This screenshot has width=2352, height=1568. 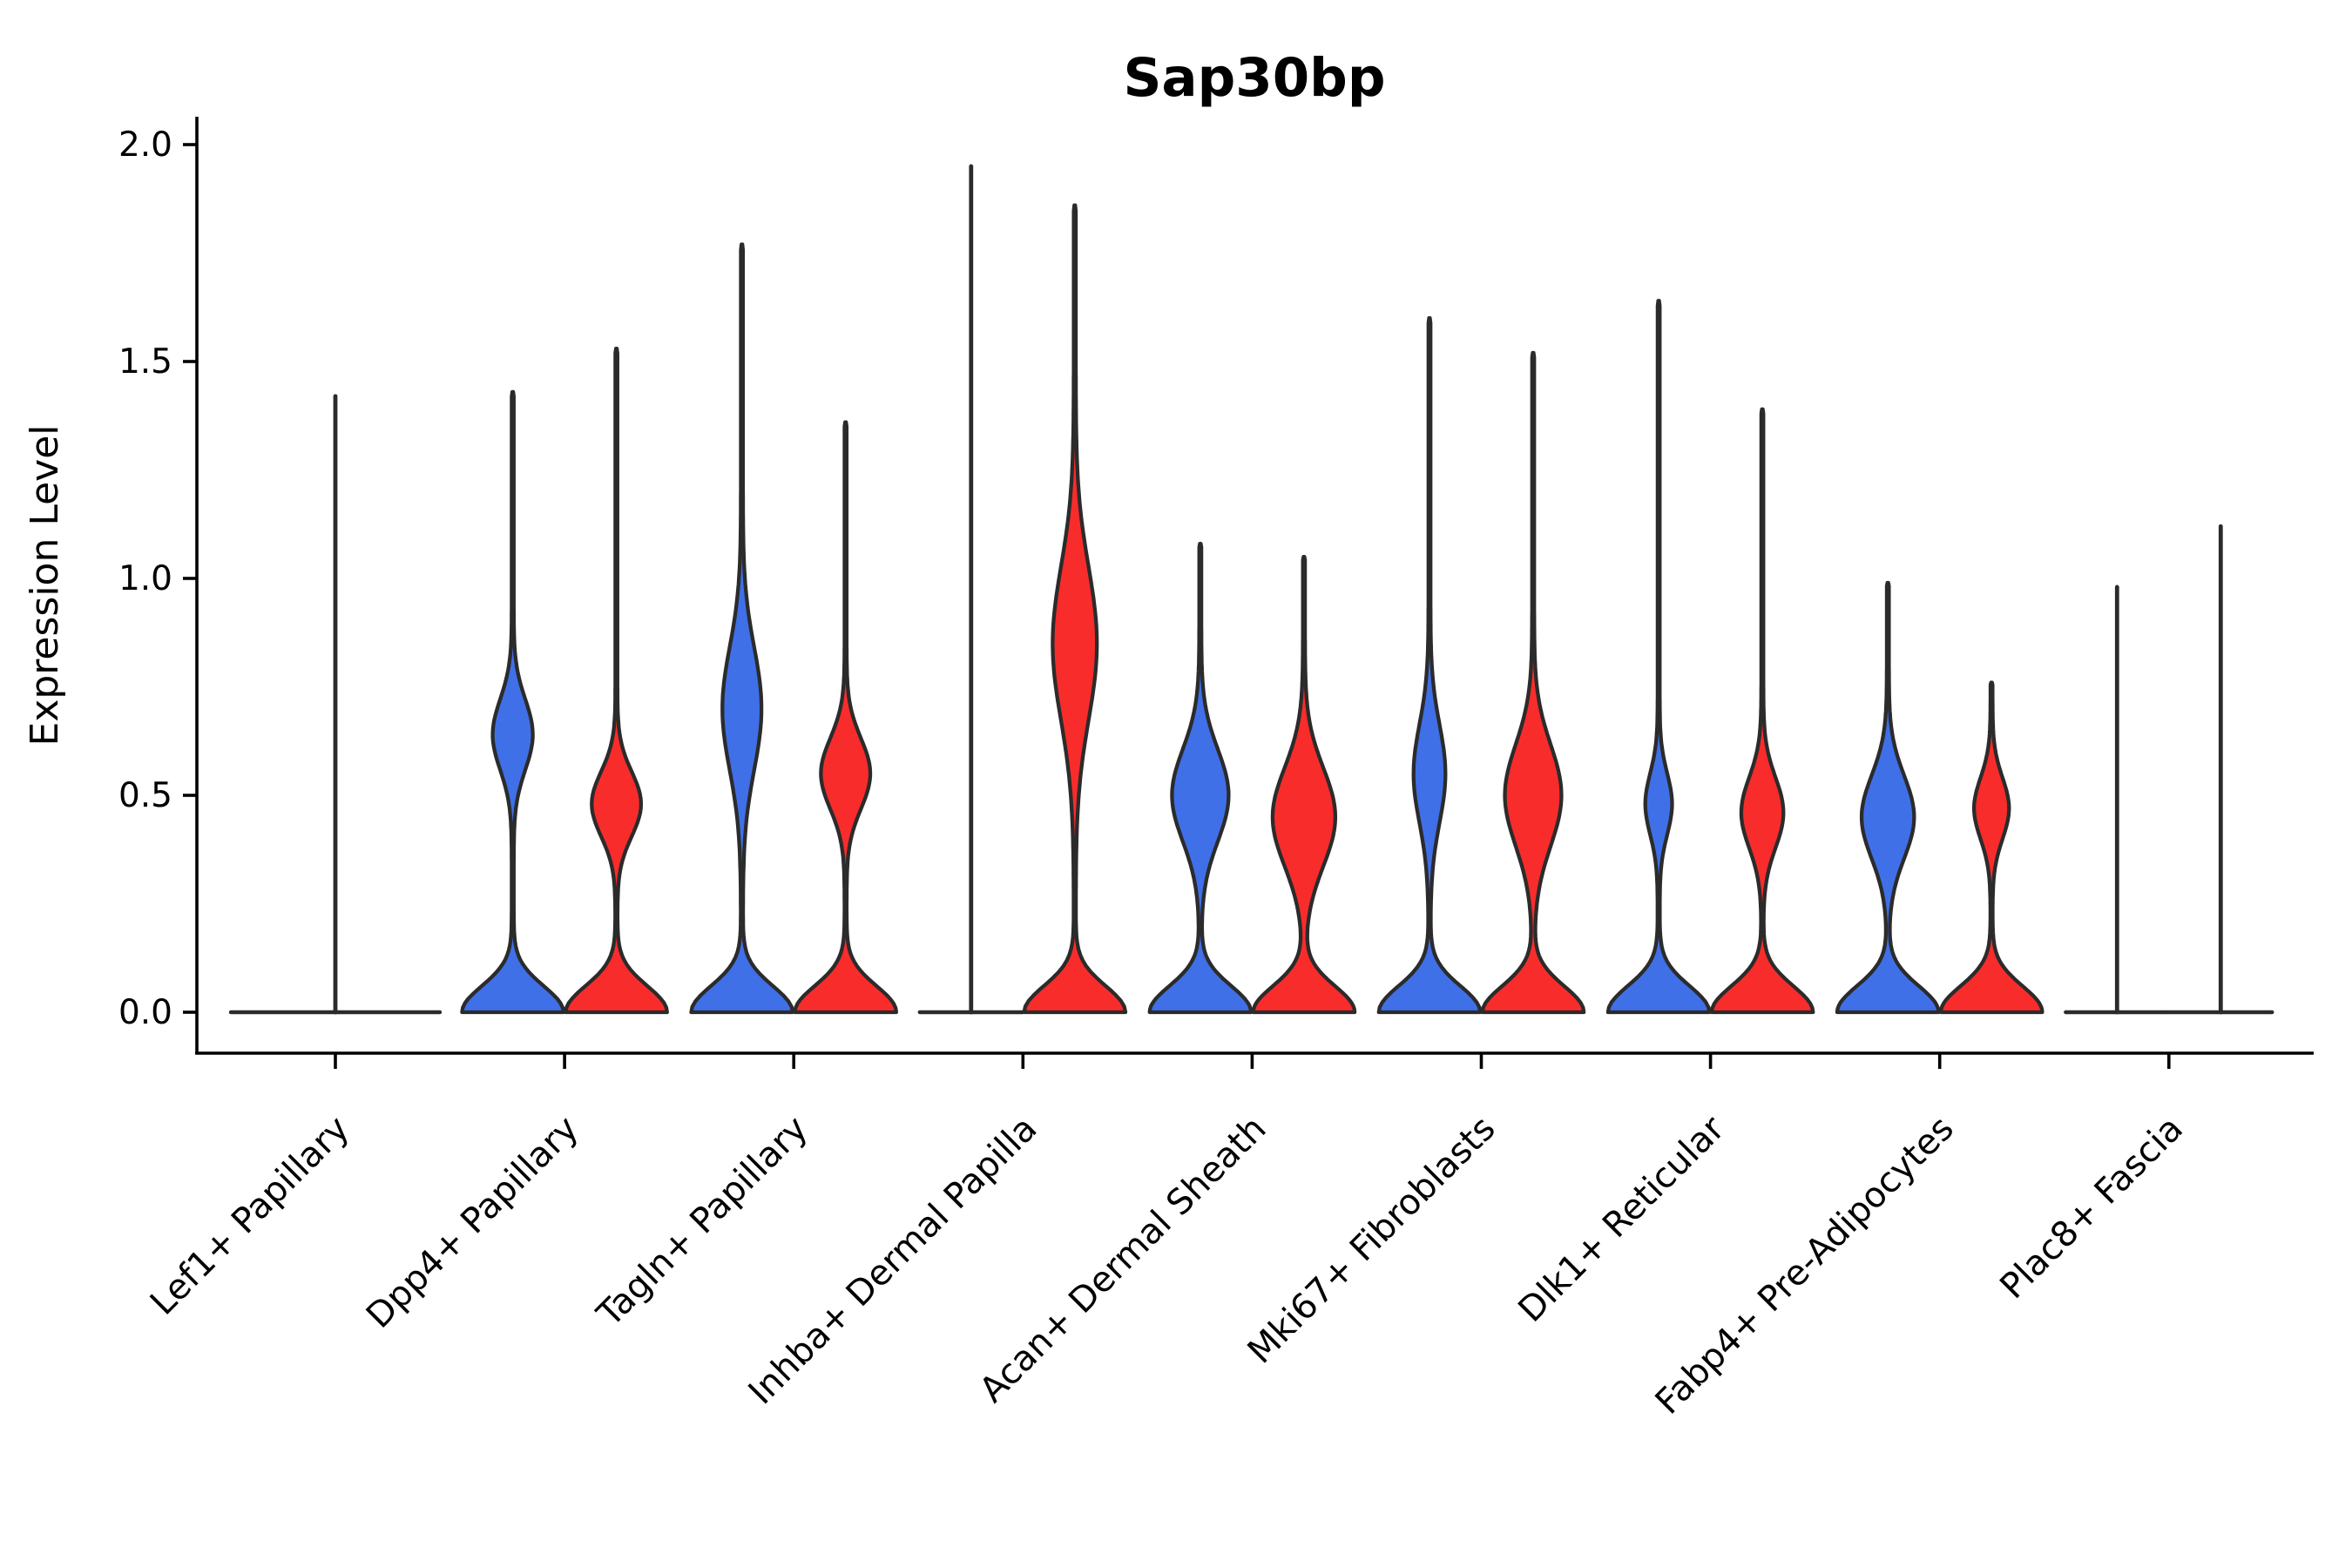 I want to click on violin-tagln-papillary-red, so click(x=846, y=717).